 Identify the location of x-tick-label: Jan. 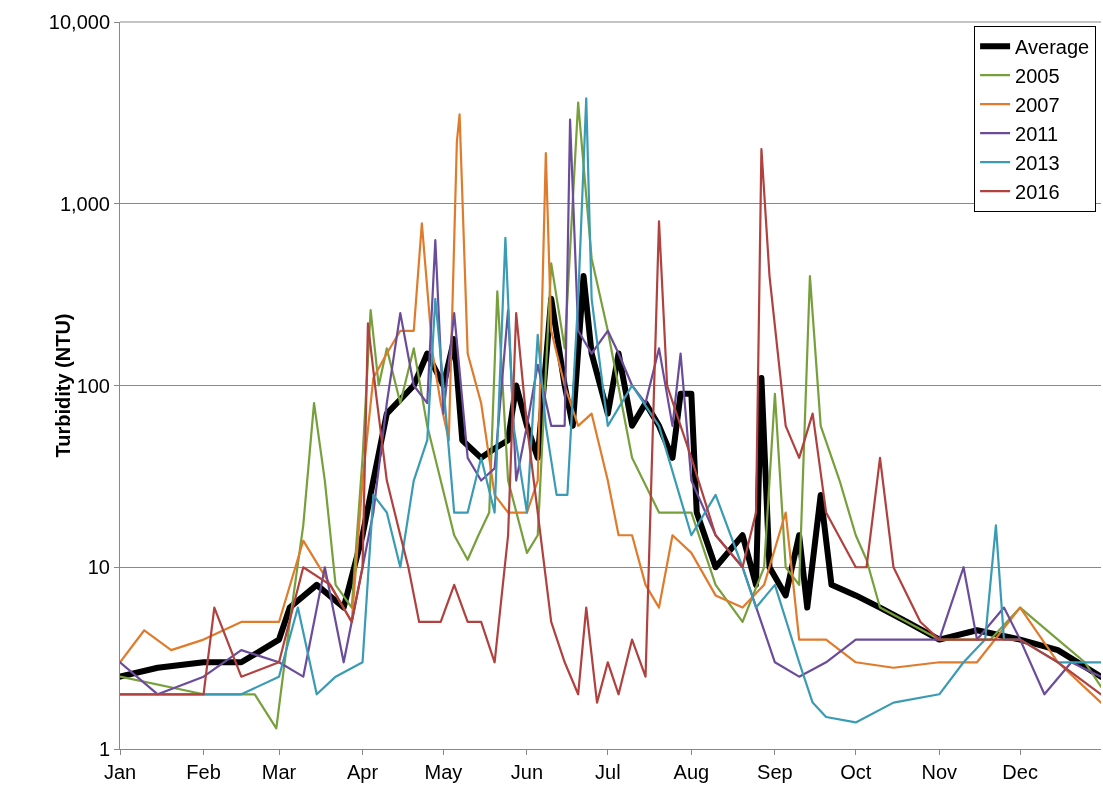
(120, 772).